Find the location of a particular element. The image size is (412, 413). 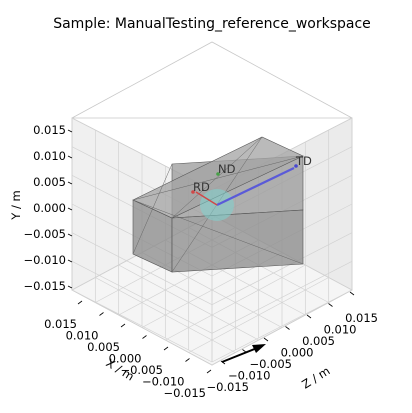

marker-point-td is located at coordinates (296, 166).